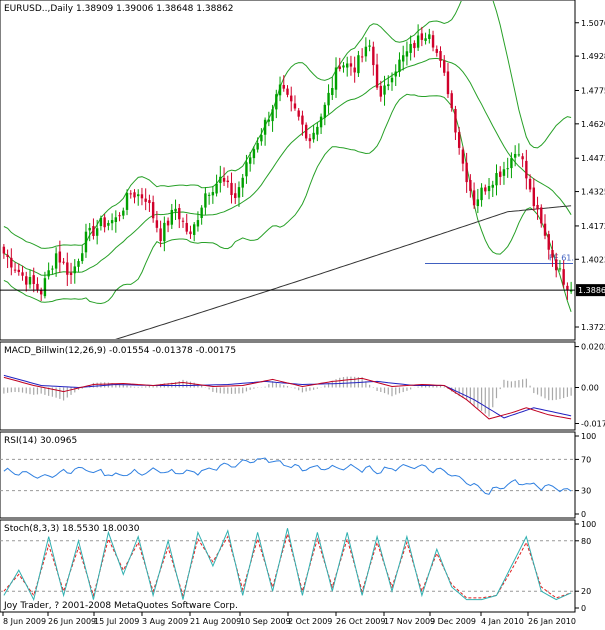 The height and width of the screenshot is (630, 605). I want to click on rsi-panel, so click(288, 475).